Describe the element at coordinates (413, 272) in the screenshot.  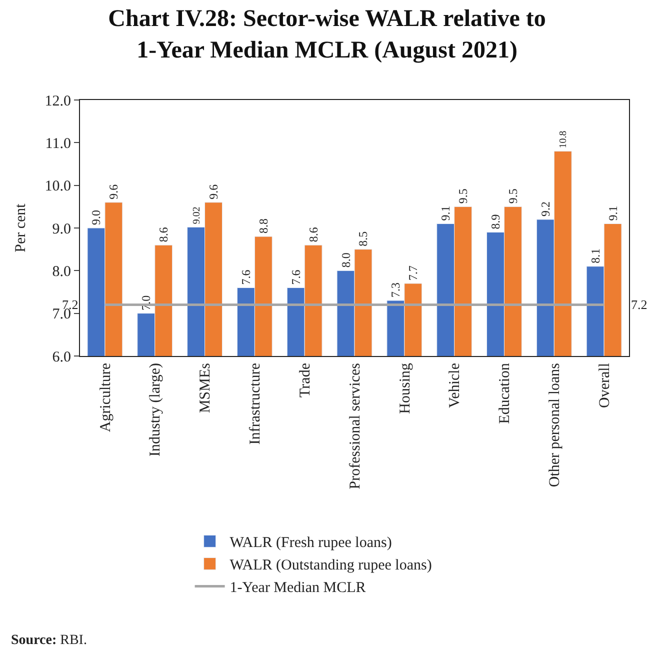
I see `data-label: 7.7` at that location.